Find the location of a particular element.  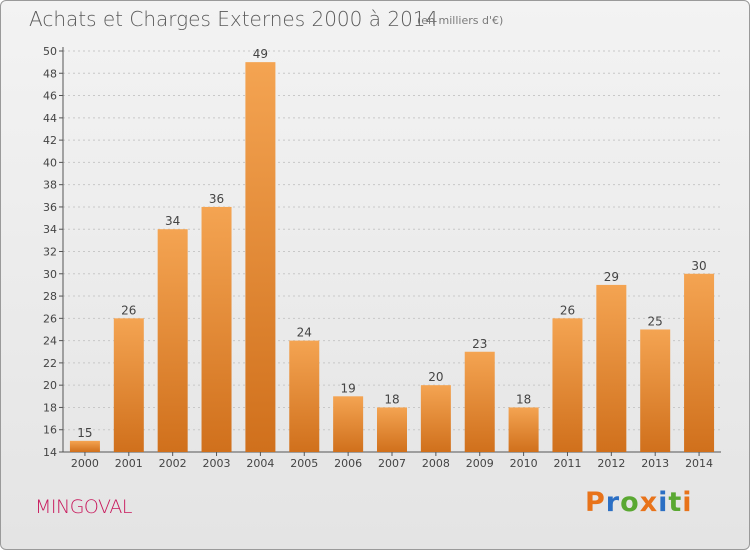

x-tick-label: 2003 is located at coordinates (217, 463).